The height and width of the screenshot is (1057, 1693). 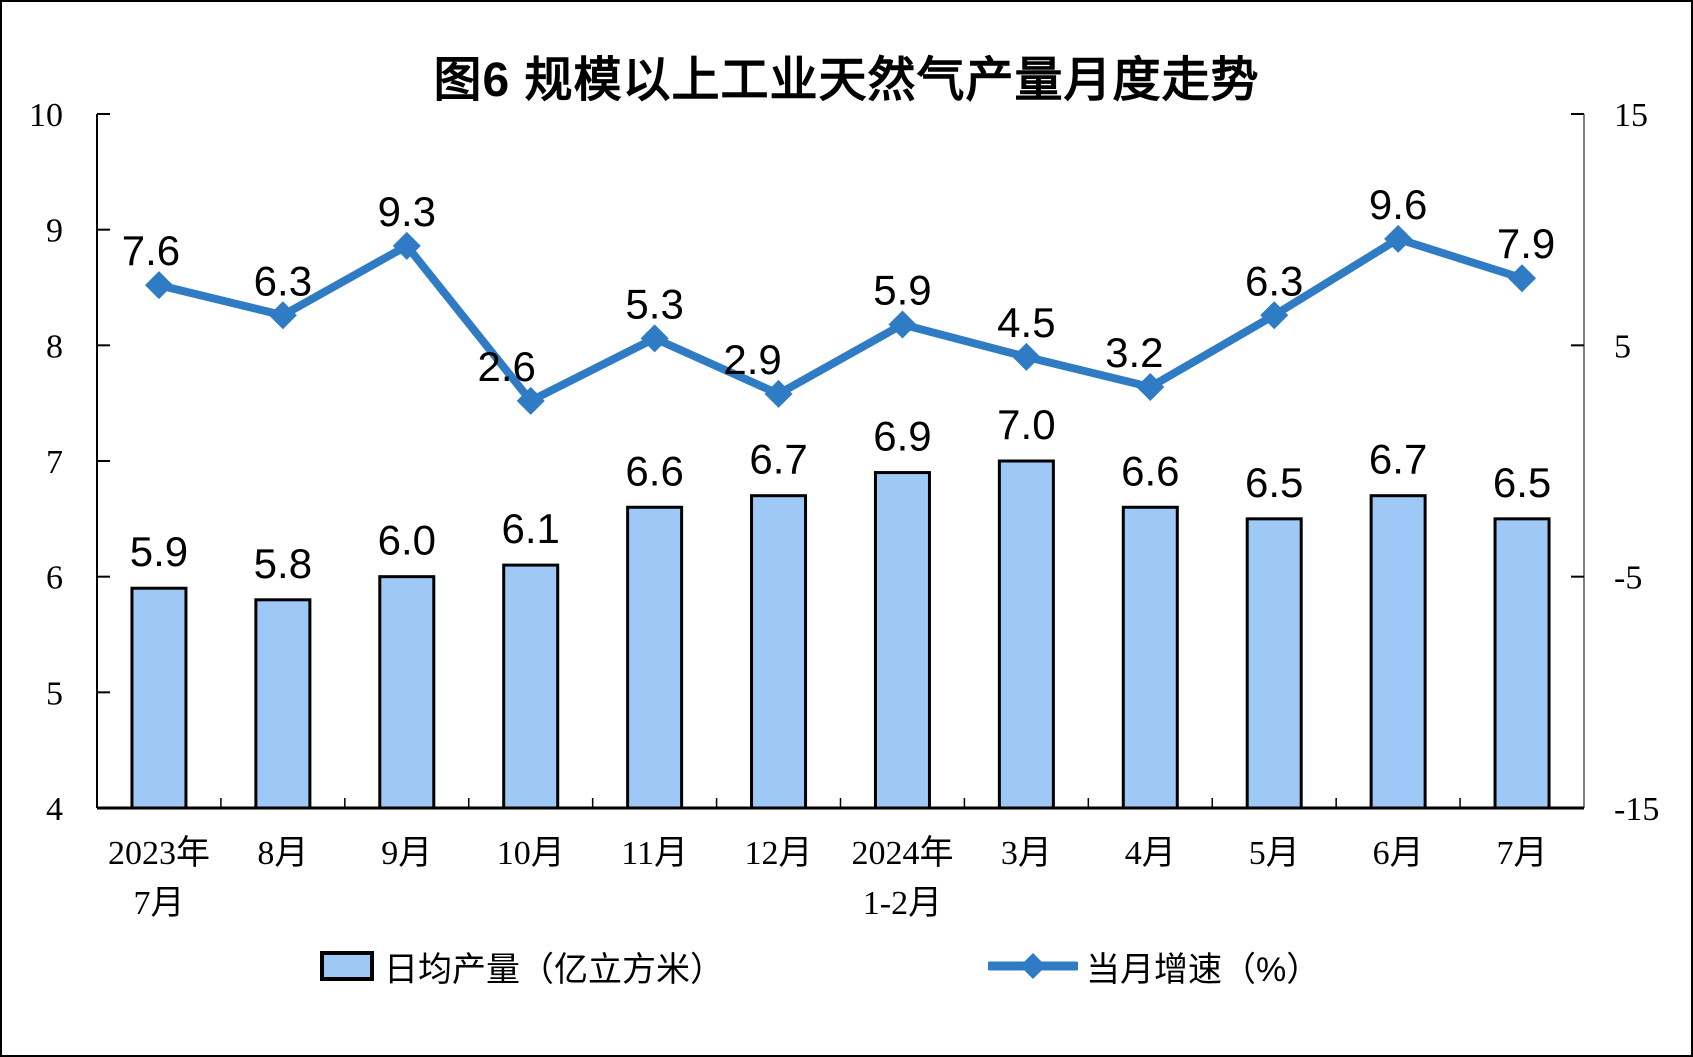 What do you see at coordinates (54, 346) in the screenshot?
I see `left-axis-tick-label: 8` at bounding box center [54, 346].